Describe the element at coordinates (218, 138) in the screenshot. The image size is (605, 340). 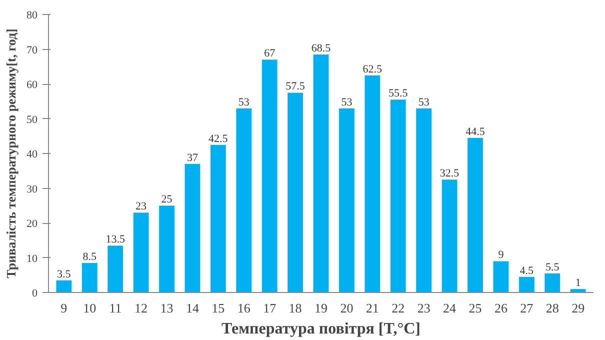
I see `data-label: 42.5` at that location.